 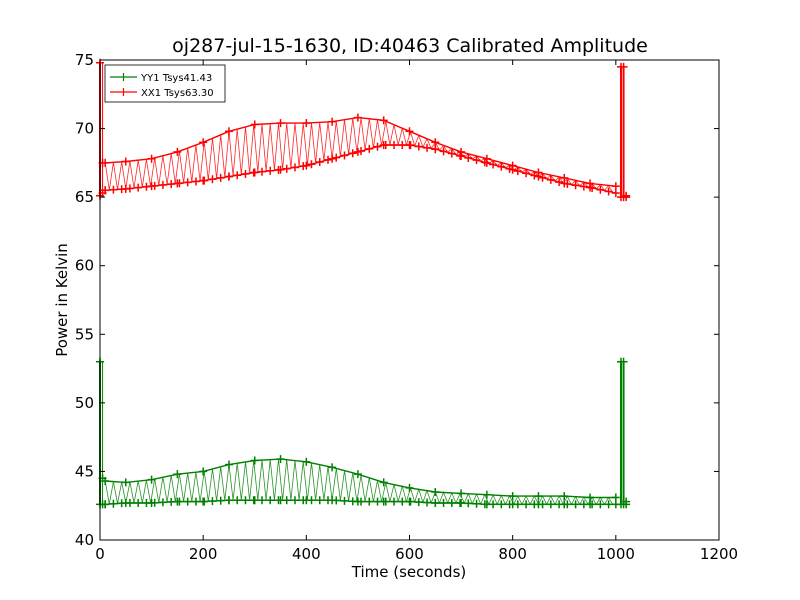 I want to click on legend: YY1 Tsys41.43 XX1 Tsys63.30, so click(x=165, y=83).